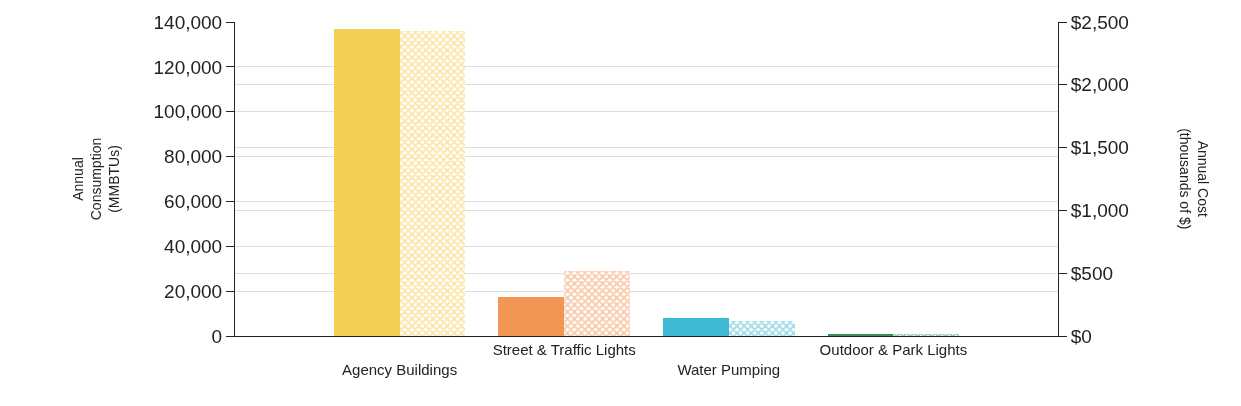  What do you see at coordinates (729, 369) in the screenshot?
I see `x-tick-label: Water Pumping` at bounding box center [729, 369].